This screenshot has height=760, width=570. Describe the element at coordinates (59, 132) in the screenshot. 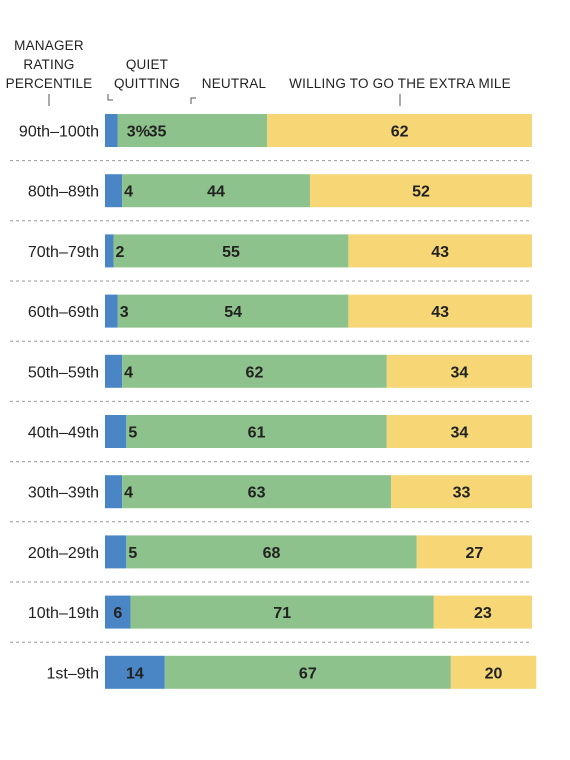

I see `category-label: 90th–100th` at that location.